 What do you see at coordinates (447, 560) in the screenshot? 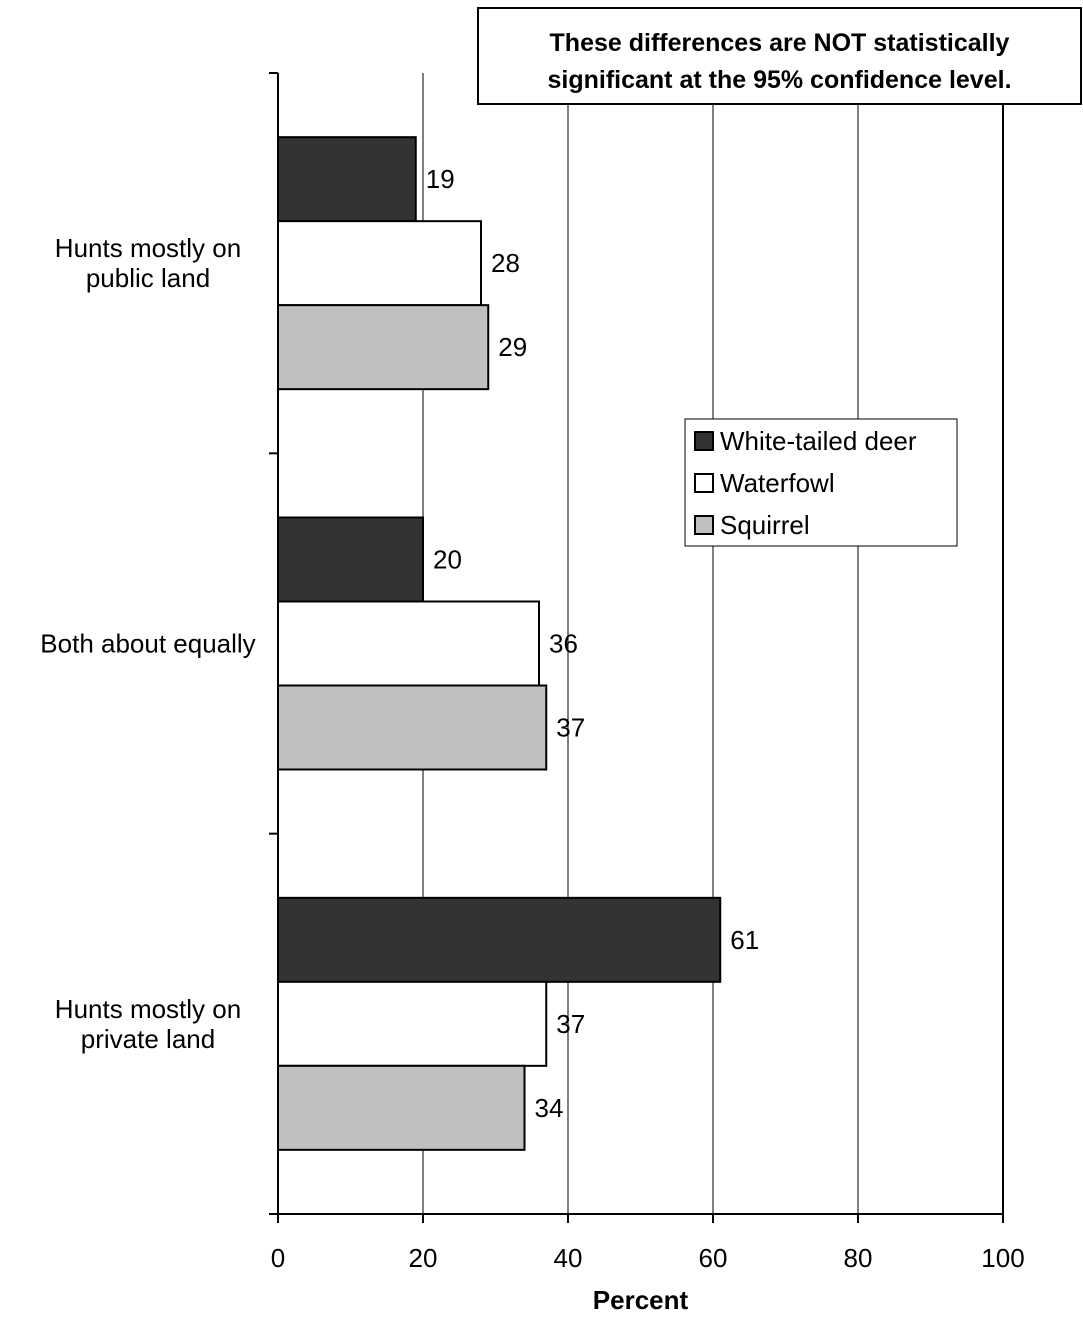
I see `data-label: 20` at bounding box center [447, 560].